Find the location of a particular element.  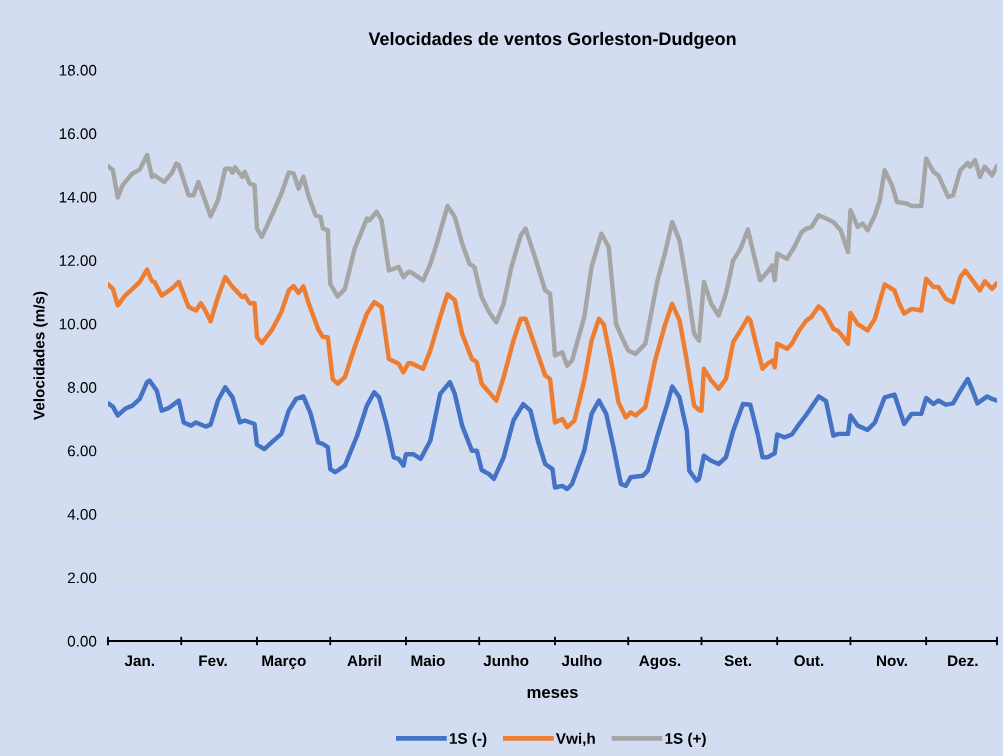

chart-title: Velocidades de ventos Gorleston-Dudgeon is located at coordinates (552, 40).